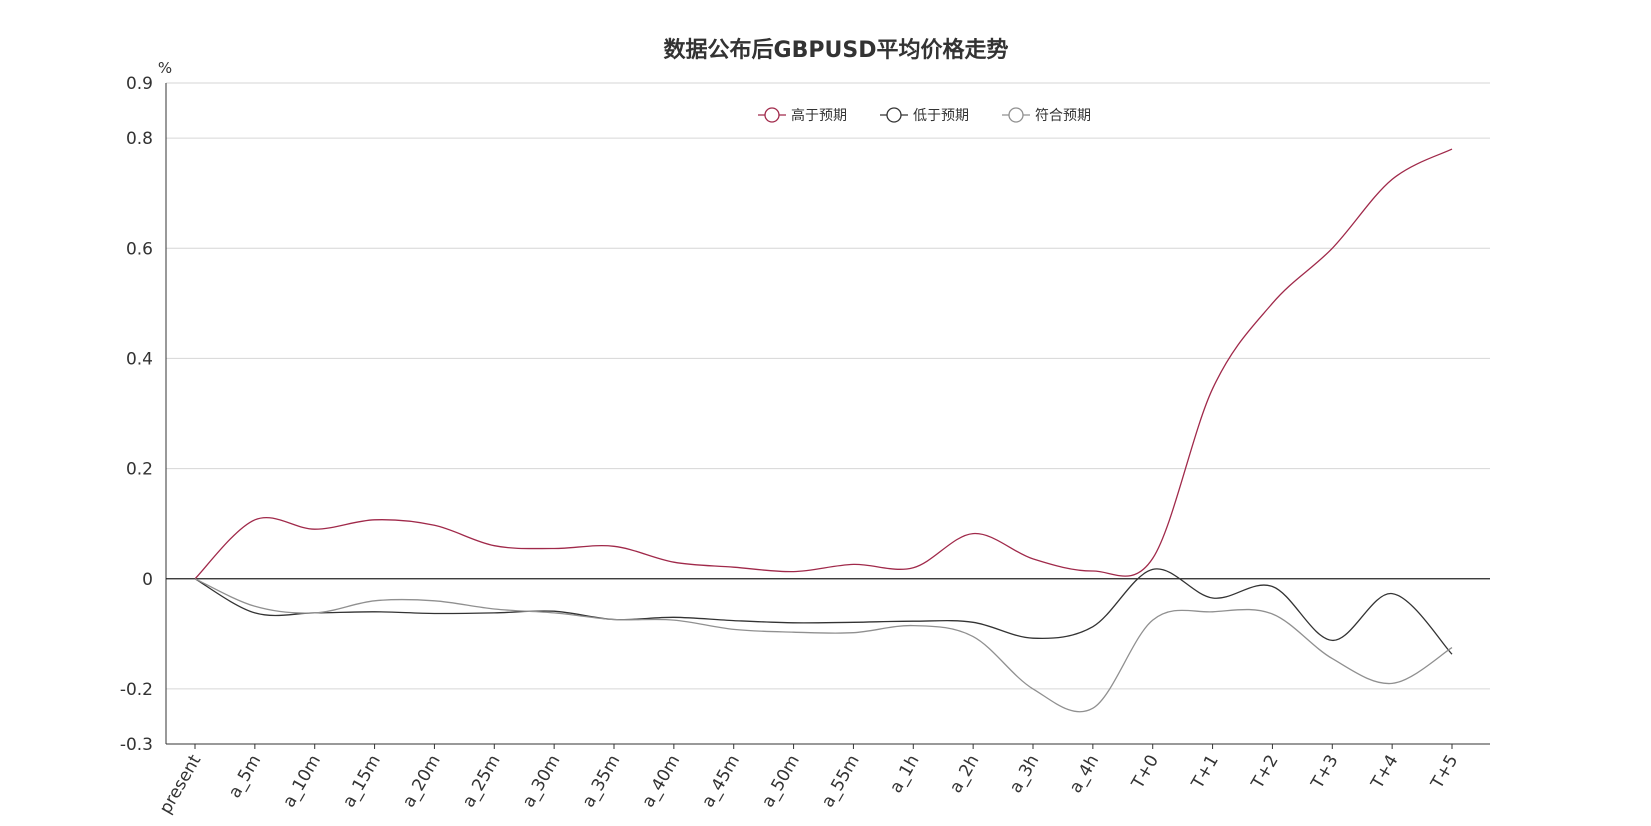  I want to click on x-tick-label: T+0, so click(1145, 773).